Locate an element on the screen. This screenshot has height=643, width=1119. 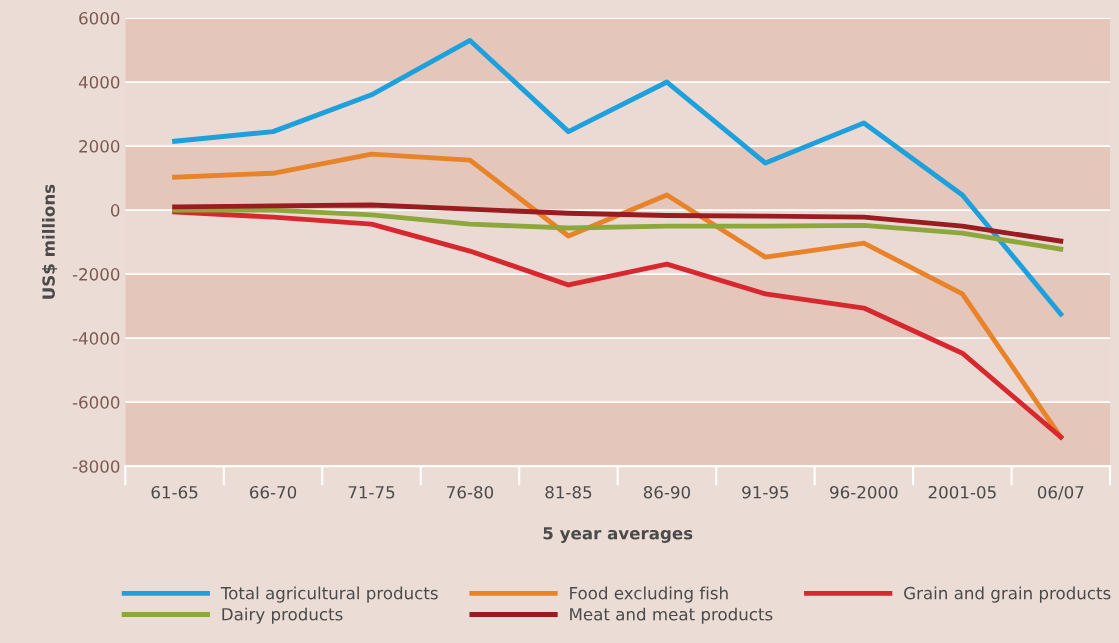
legend-label: Meat and meat products is located at coordinates (671, 615).